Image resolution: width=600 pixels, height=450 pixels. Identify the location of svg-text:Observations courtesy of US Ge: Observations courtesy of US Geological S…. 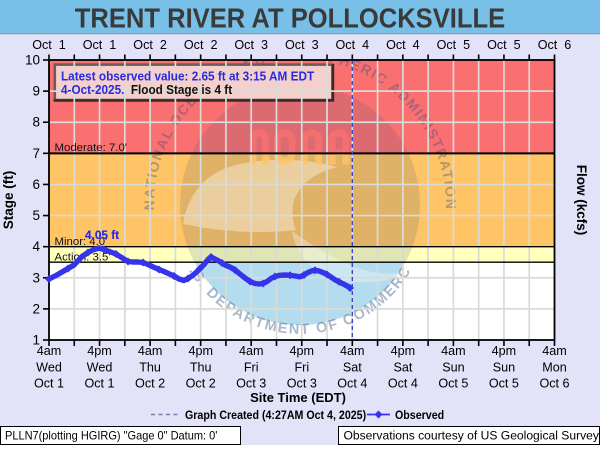
(472, 436).